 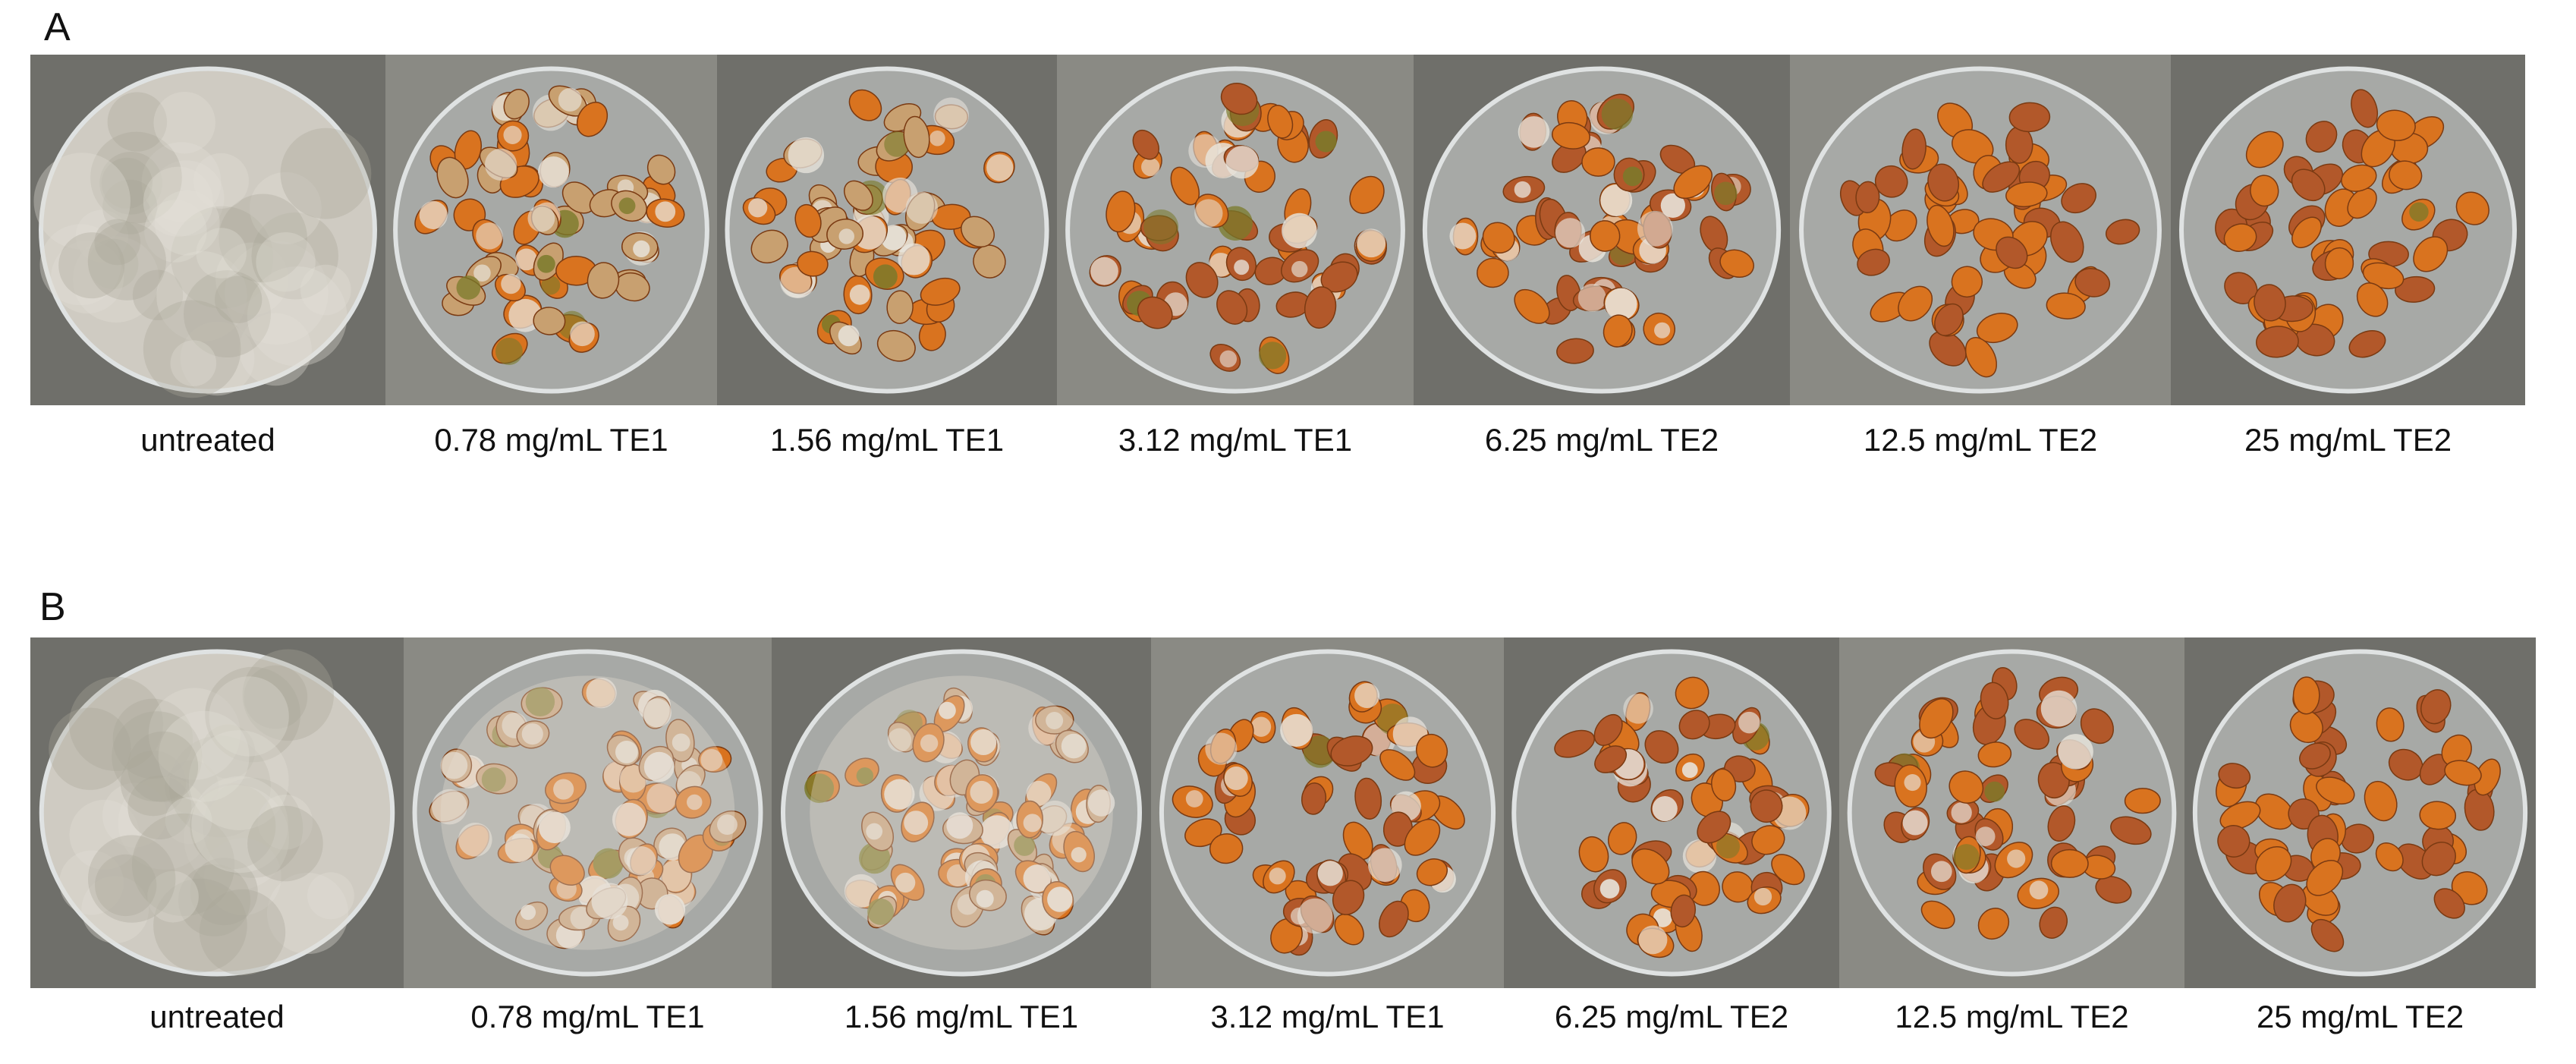 I want to click on petri-dish, so click(x=208, y=230).